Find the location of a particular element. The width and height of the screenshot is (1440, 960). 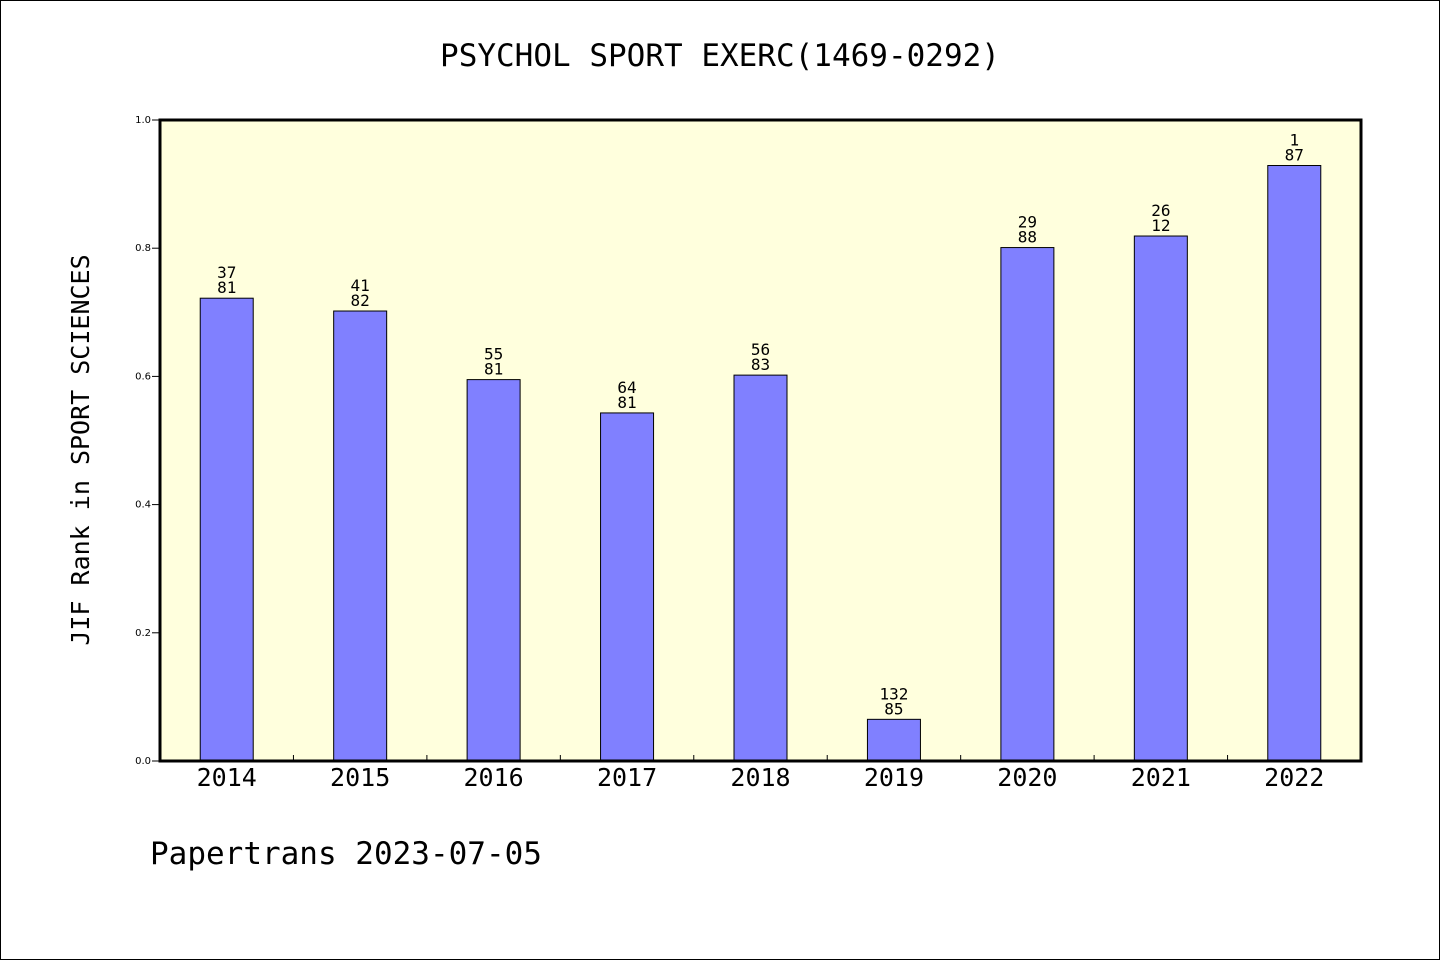

bar-label-top-2014: 37 is located at coordinates (226, 272).